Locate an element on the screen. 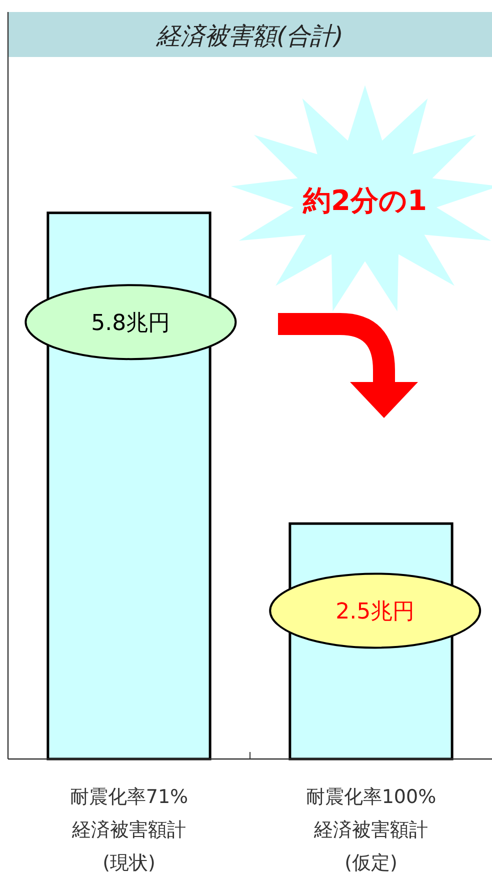  data-label: 2.5兆円 is located at coordinates (375, 612).